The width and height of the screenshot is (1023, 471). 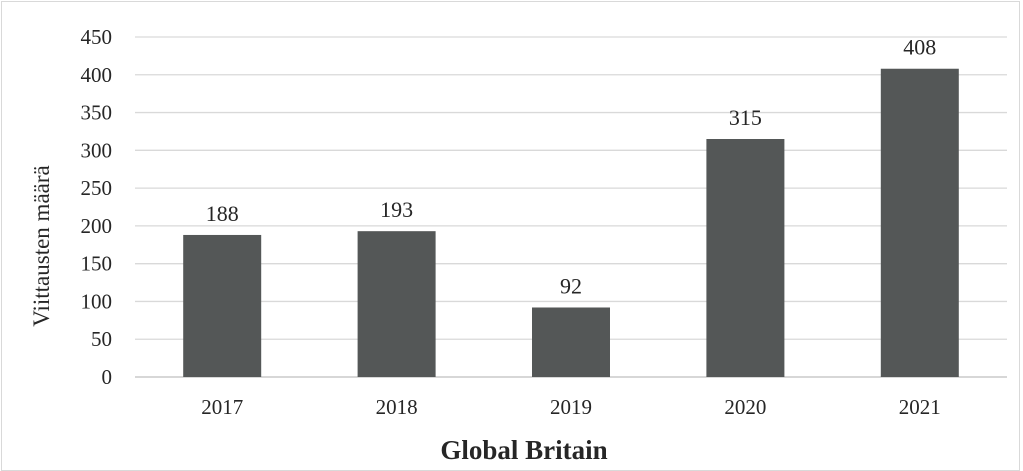 I want to click on y-tick-label: 450, so click(x=97, y=37).